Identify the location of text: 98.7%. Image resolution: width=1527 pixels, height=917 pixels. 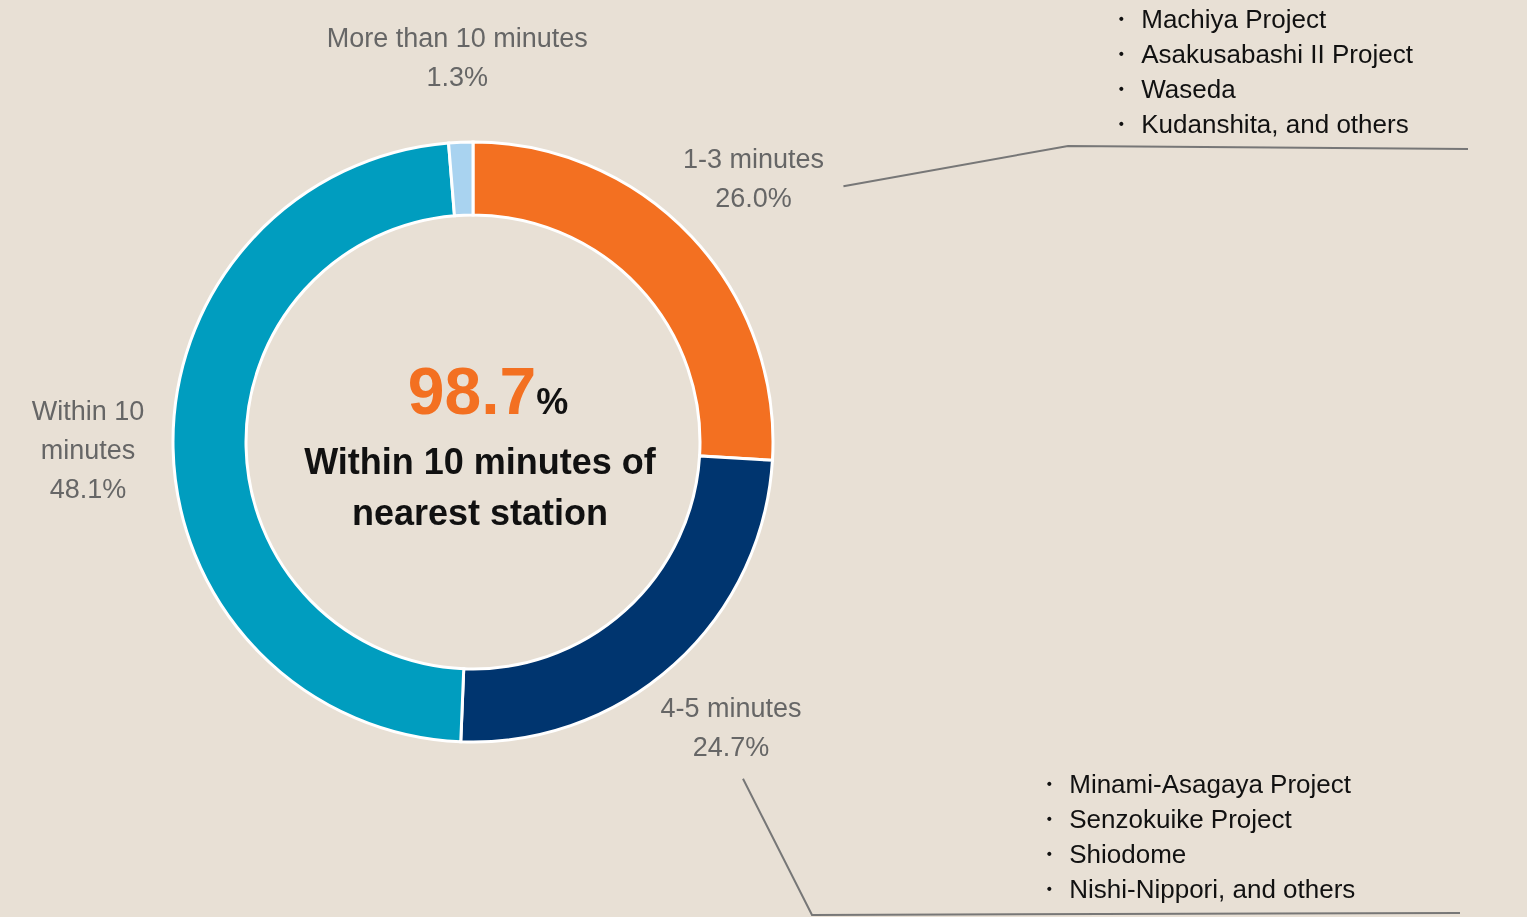
(488, 391).